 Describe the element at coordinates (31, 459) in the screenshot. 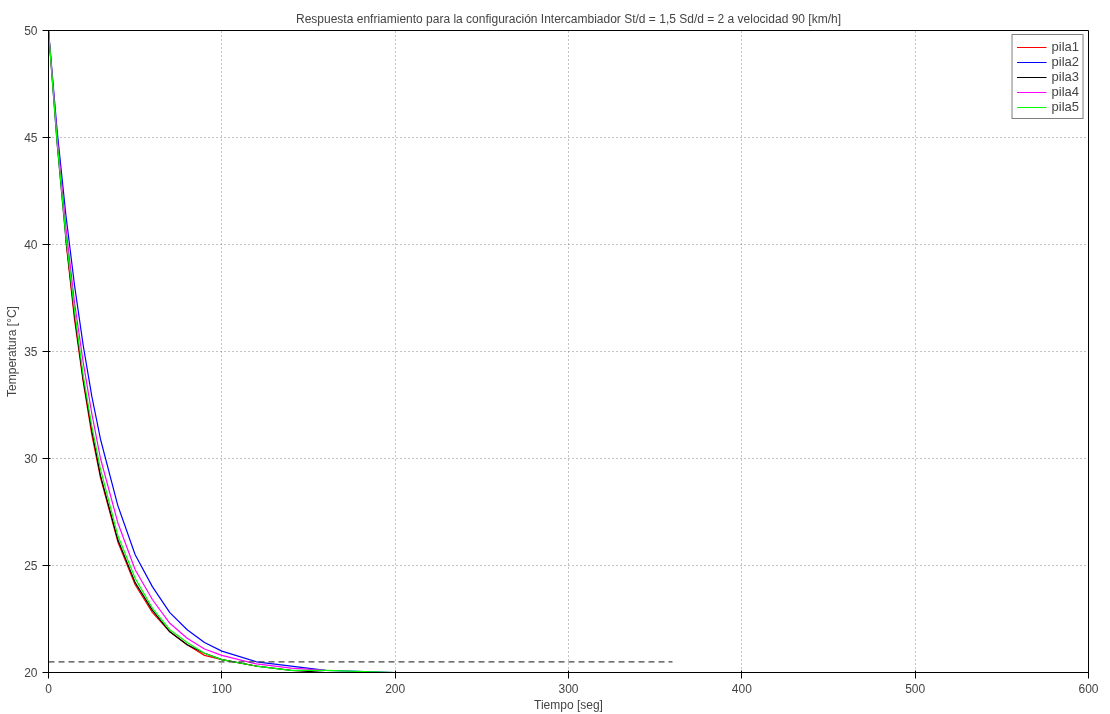

I see `y-tick-label: 30` at that location.